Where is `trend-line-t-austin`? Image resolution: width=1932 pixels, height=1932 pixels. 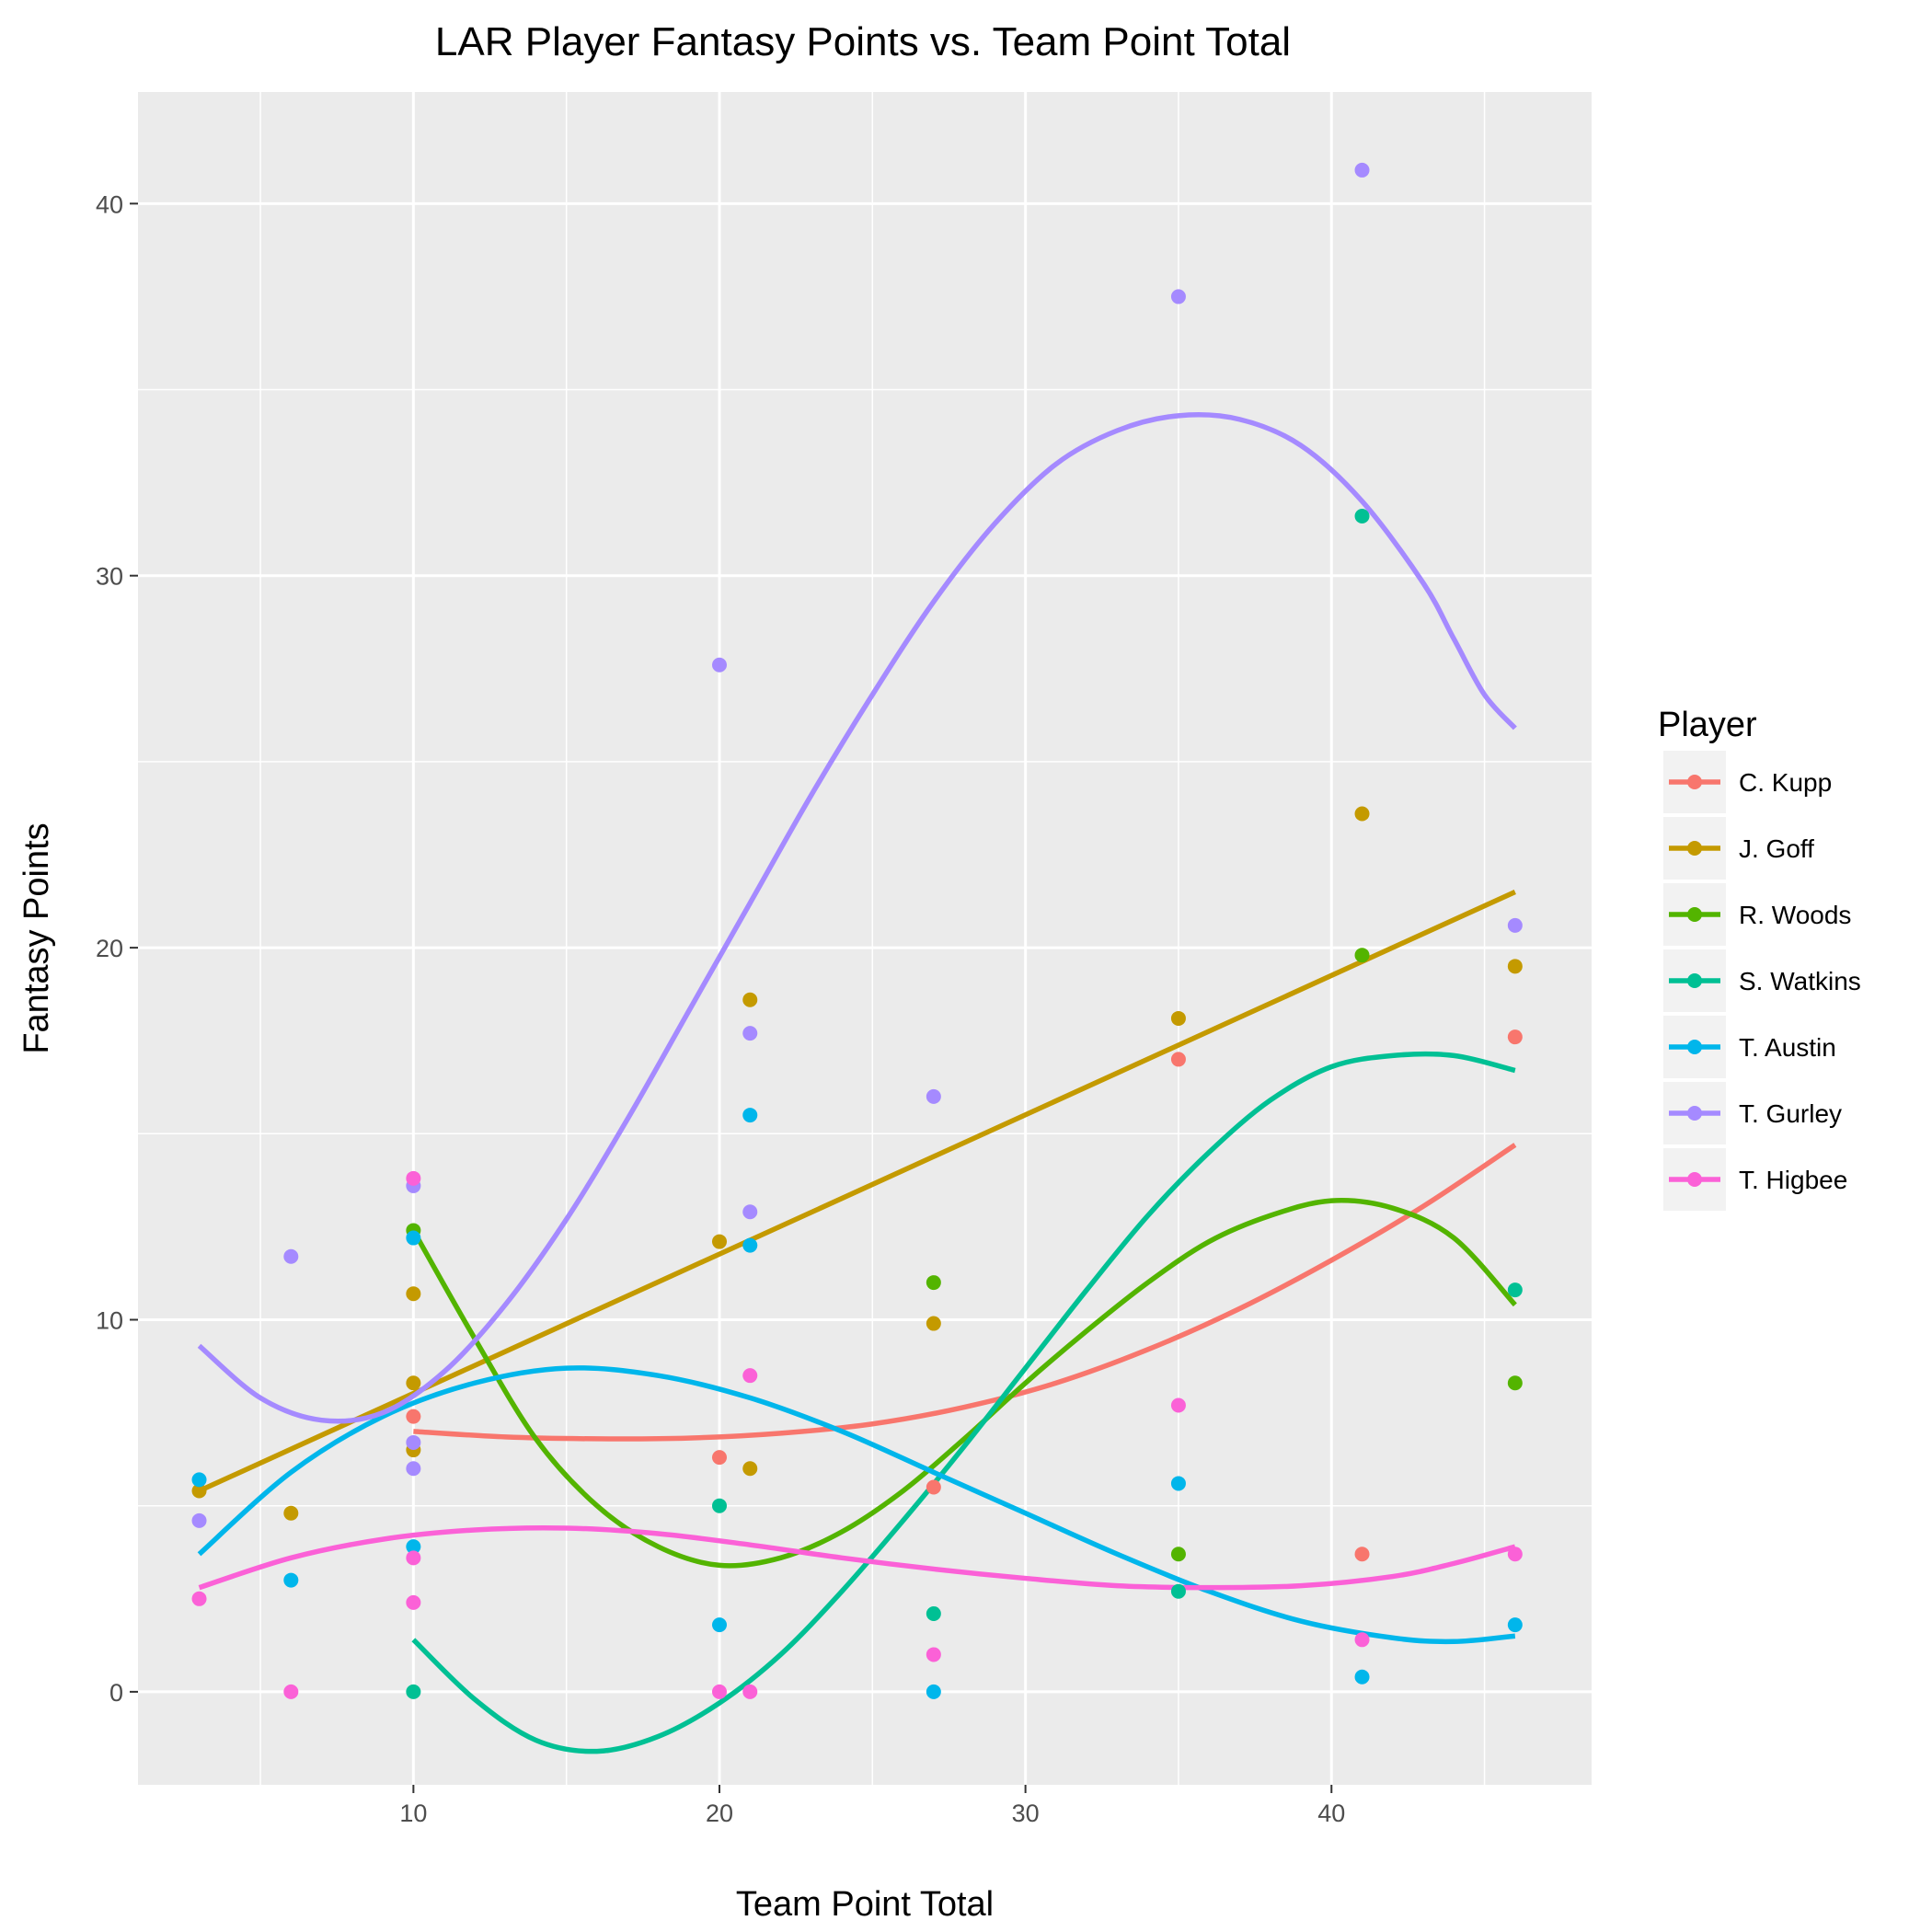 trend-line-t-austin is located at coordinates (856, 1505).